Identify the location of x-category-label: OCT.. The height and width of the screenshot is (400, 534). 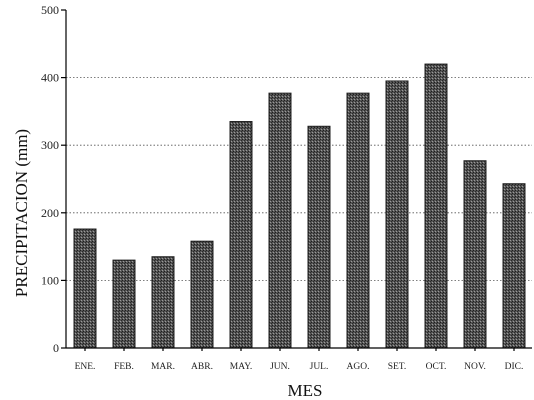
(436, 367).